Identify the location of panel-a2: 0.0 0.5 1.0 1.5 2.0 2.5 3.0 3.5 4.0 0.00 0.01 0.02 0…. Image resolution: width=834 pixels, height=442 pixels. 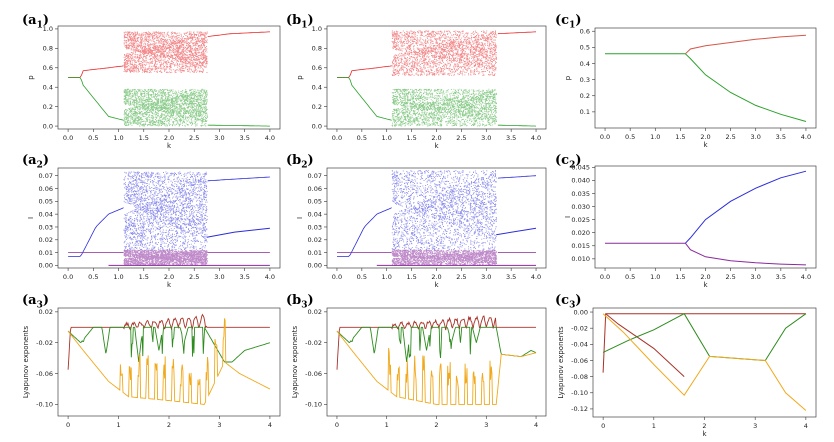
(154, 228).